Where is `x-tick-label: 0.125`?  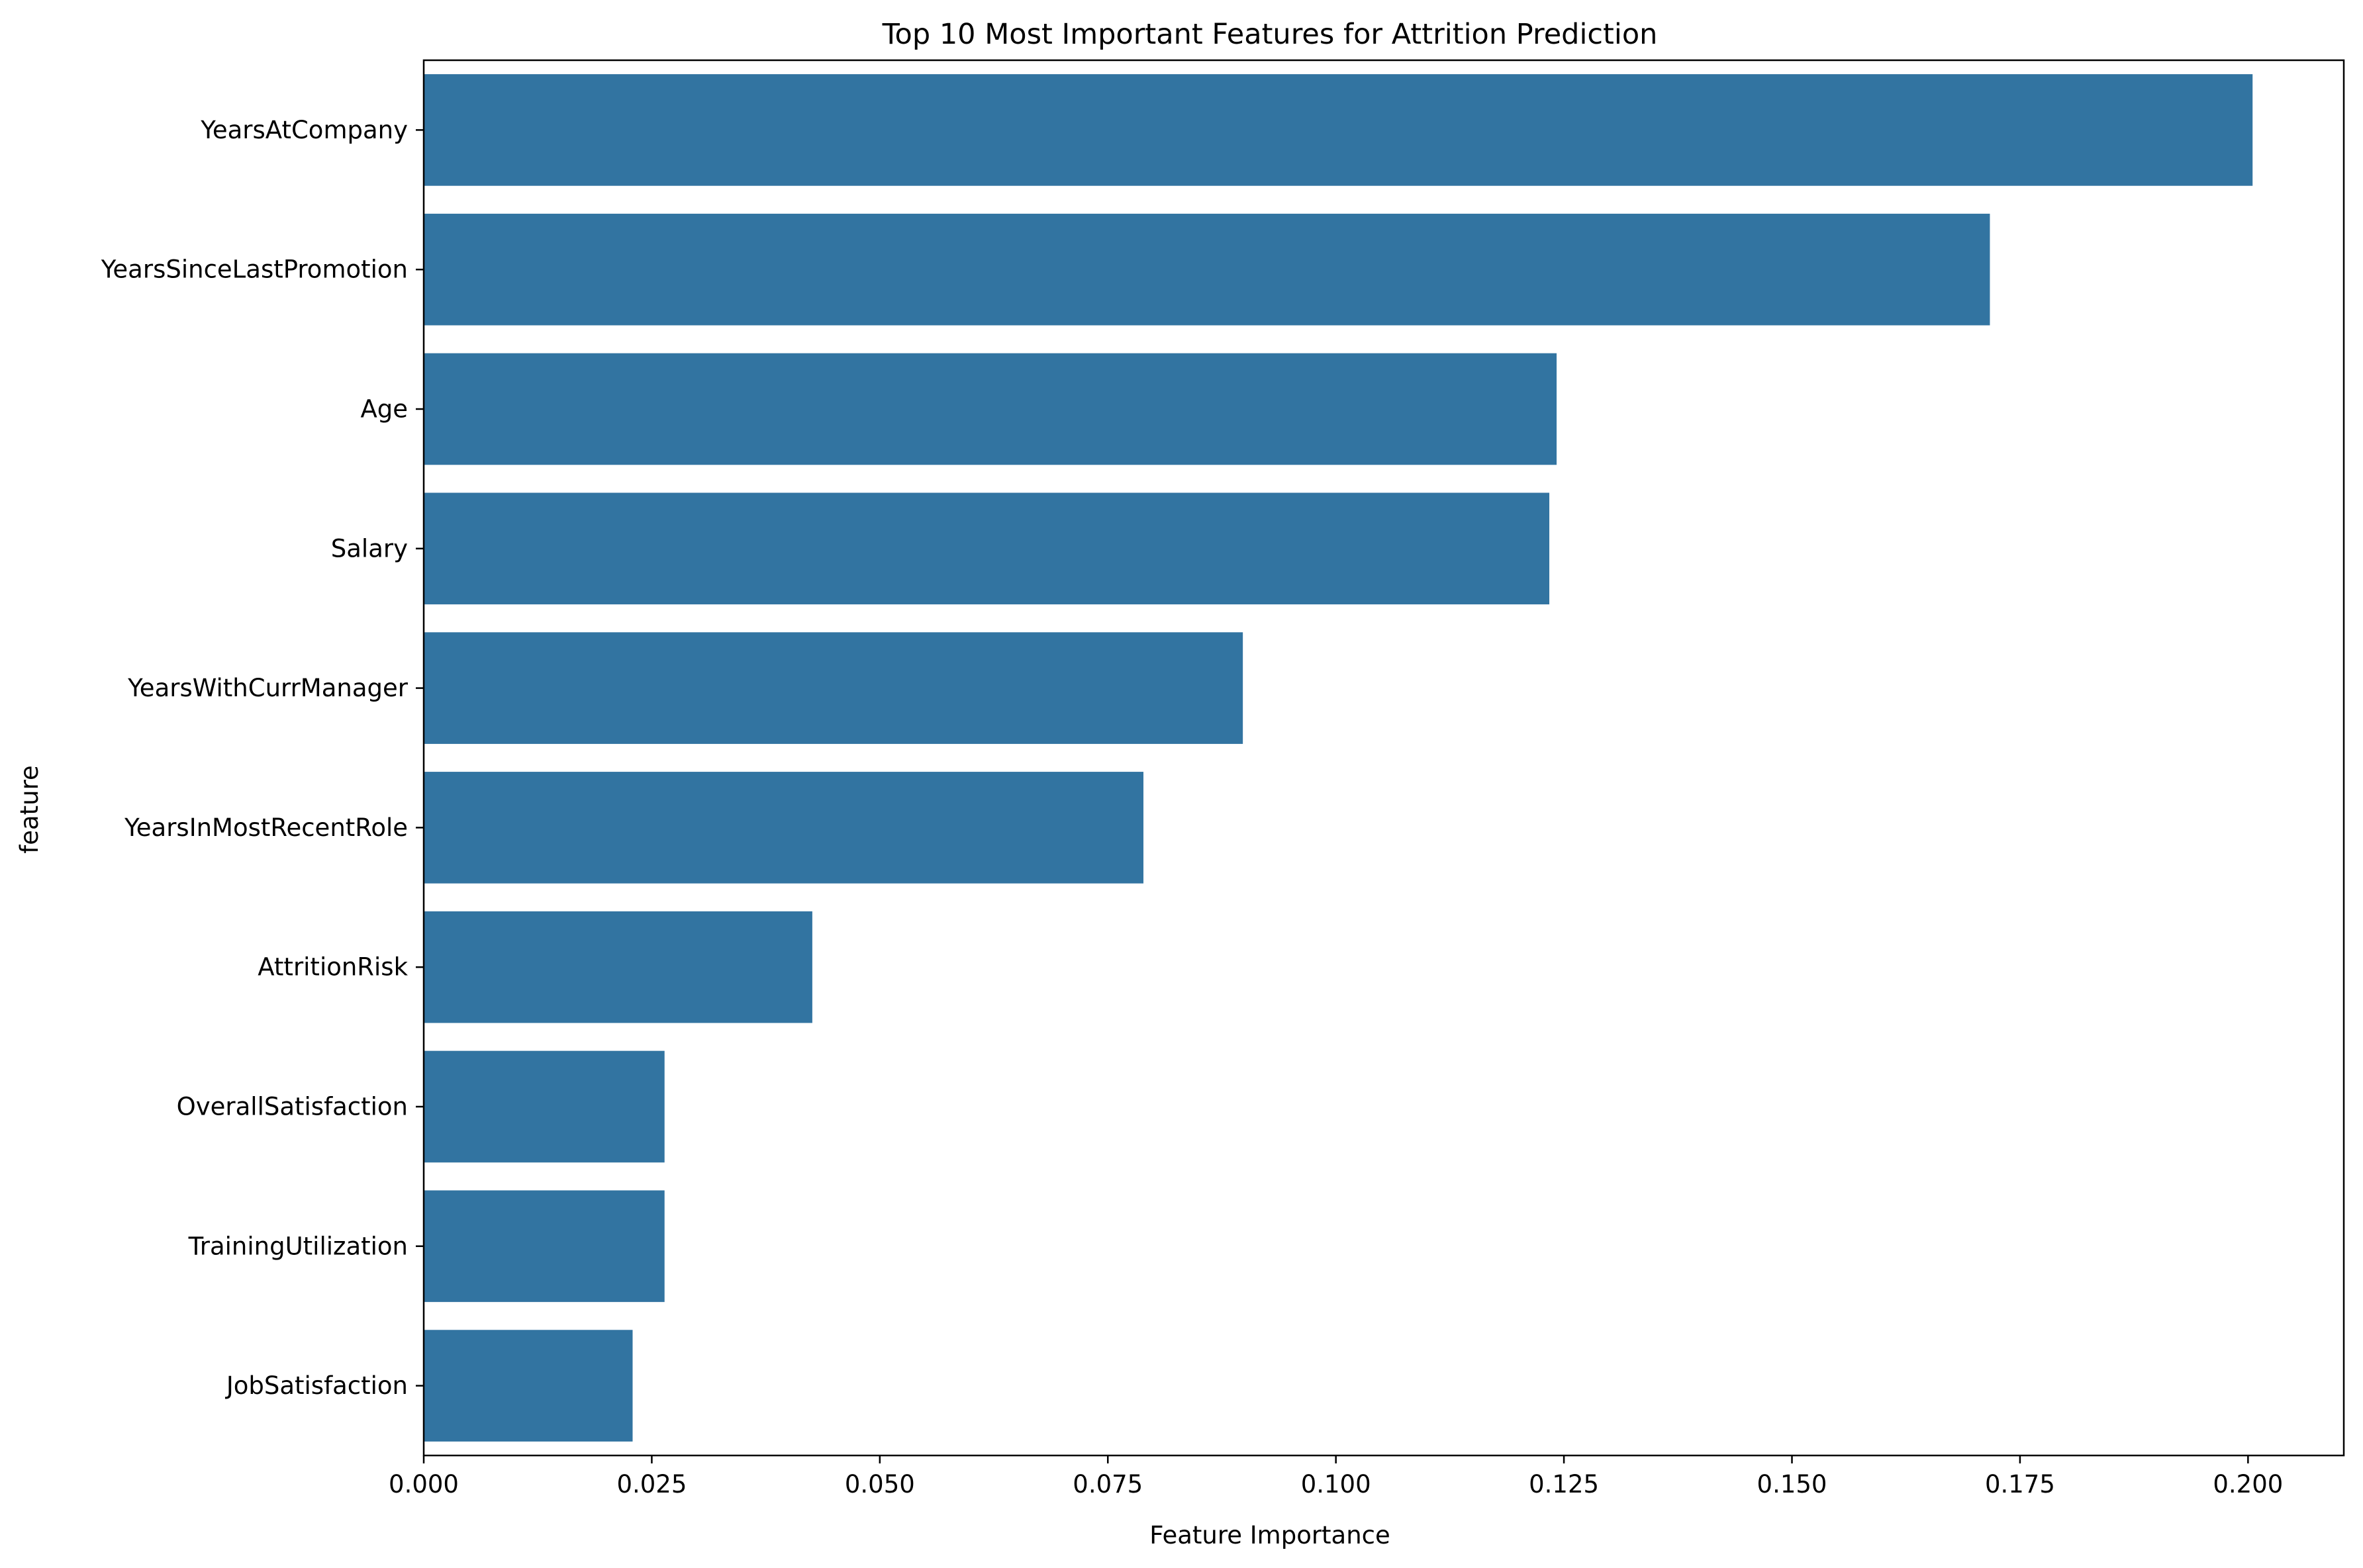
x-tick-label: 0.125 is located at coordinates (1564, 1484).